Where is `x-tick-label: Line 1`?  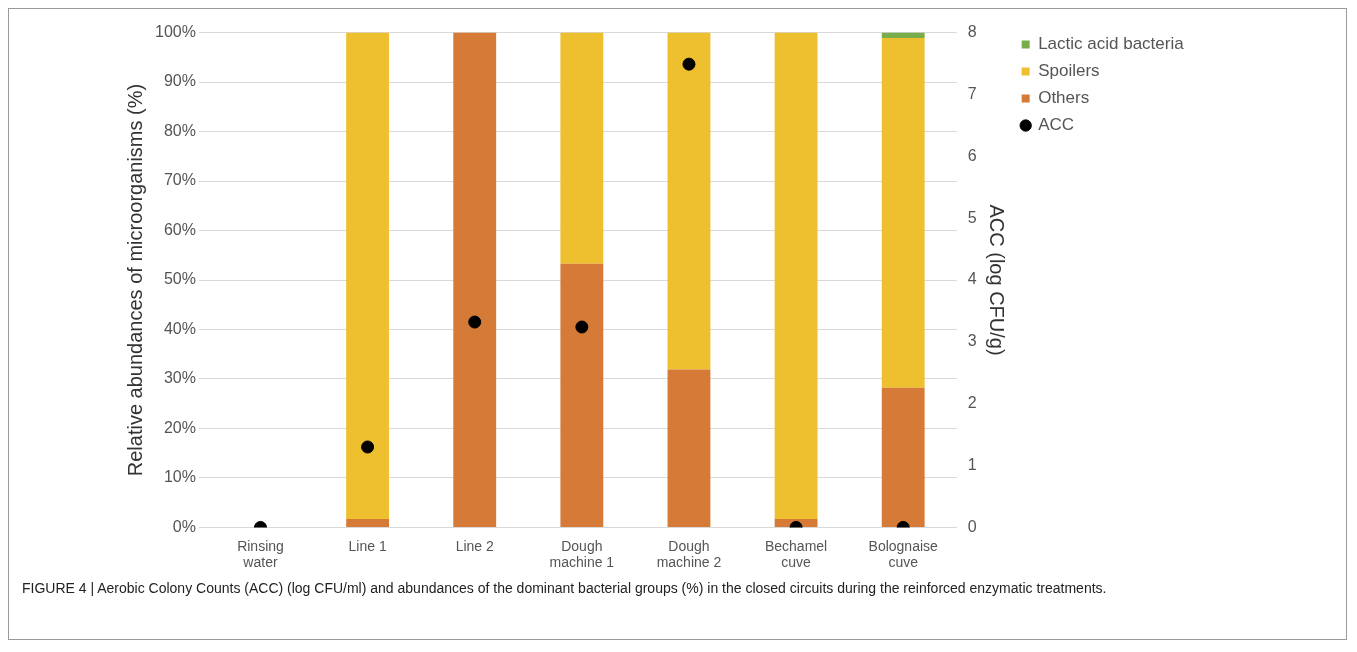 x-tick-label: Line 1 is located at coordinates (367, 545).